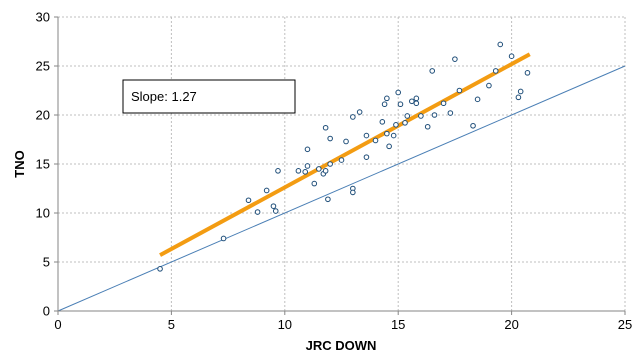 This screenshot has height=353, width=635. I want to click on x-tick-label: 5, so click(171, 324).